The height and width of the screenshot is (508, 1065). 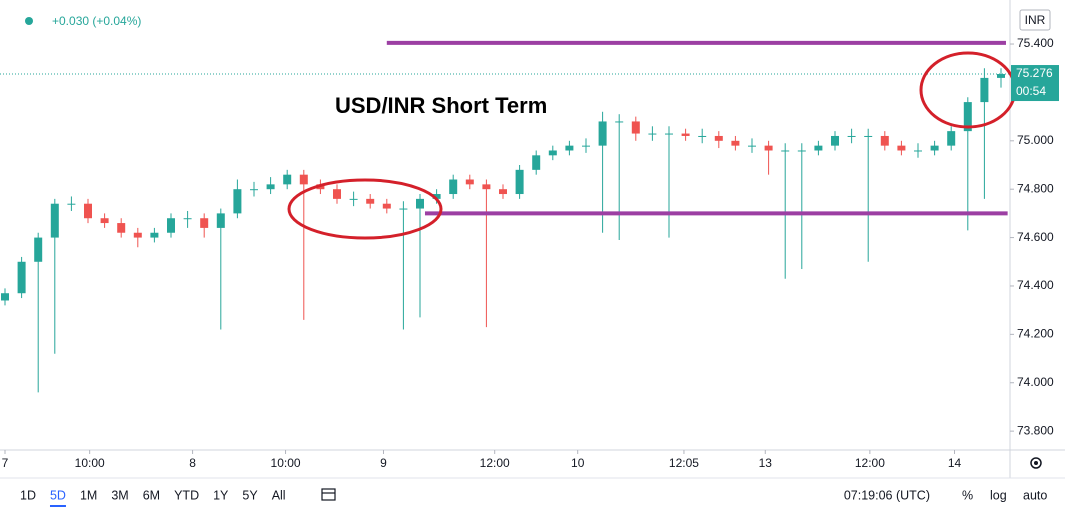 What do you see at coordinates (29, 21) in the screenshot?
I see `status-dot` at bounding box center [29, 21].